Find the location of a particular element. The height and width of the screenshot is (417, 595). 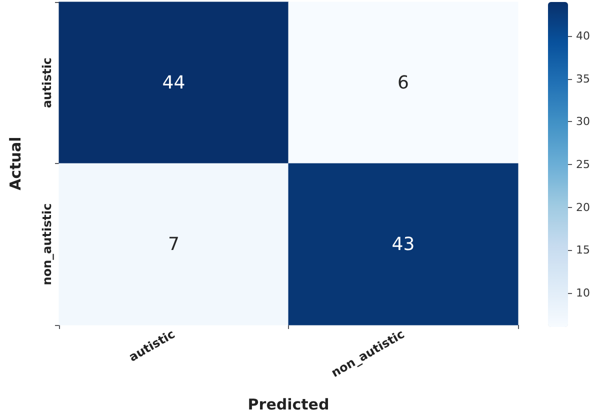

color-bar-label: 20 is located at coordinates (583, 207).